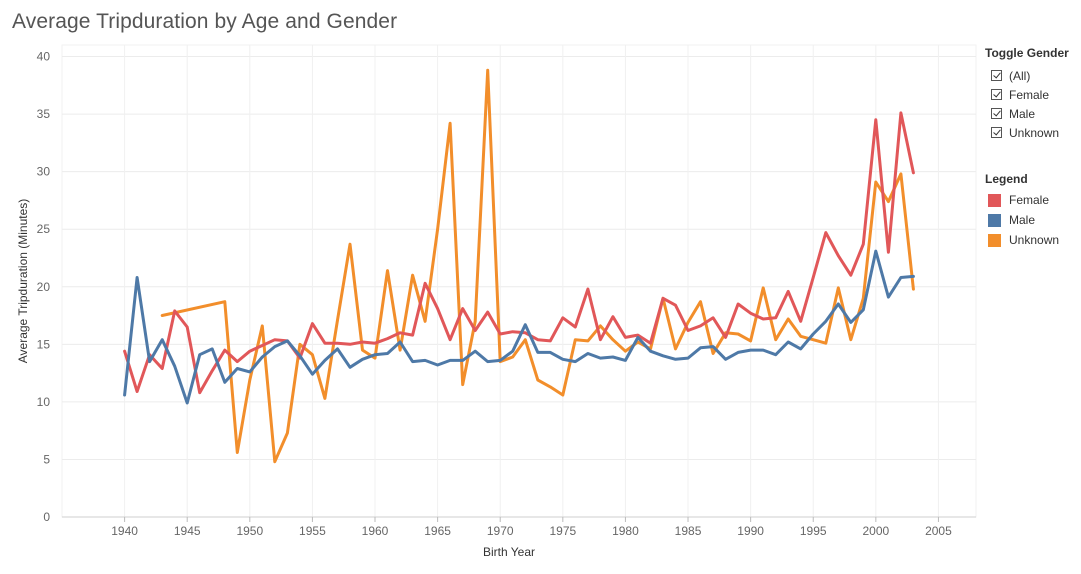 The width and height of the screenshot is (1081, 574). I want to click on legend-item-unknown: Unknown, so click(1034, 240).